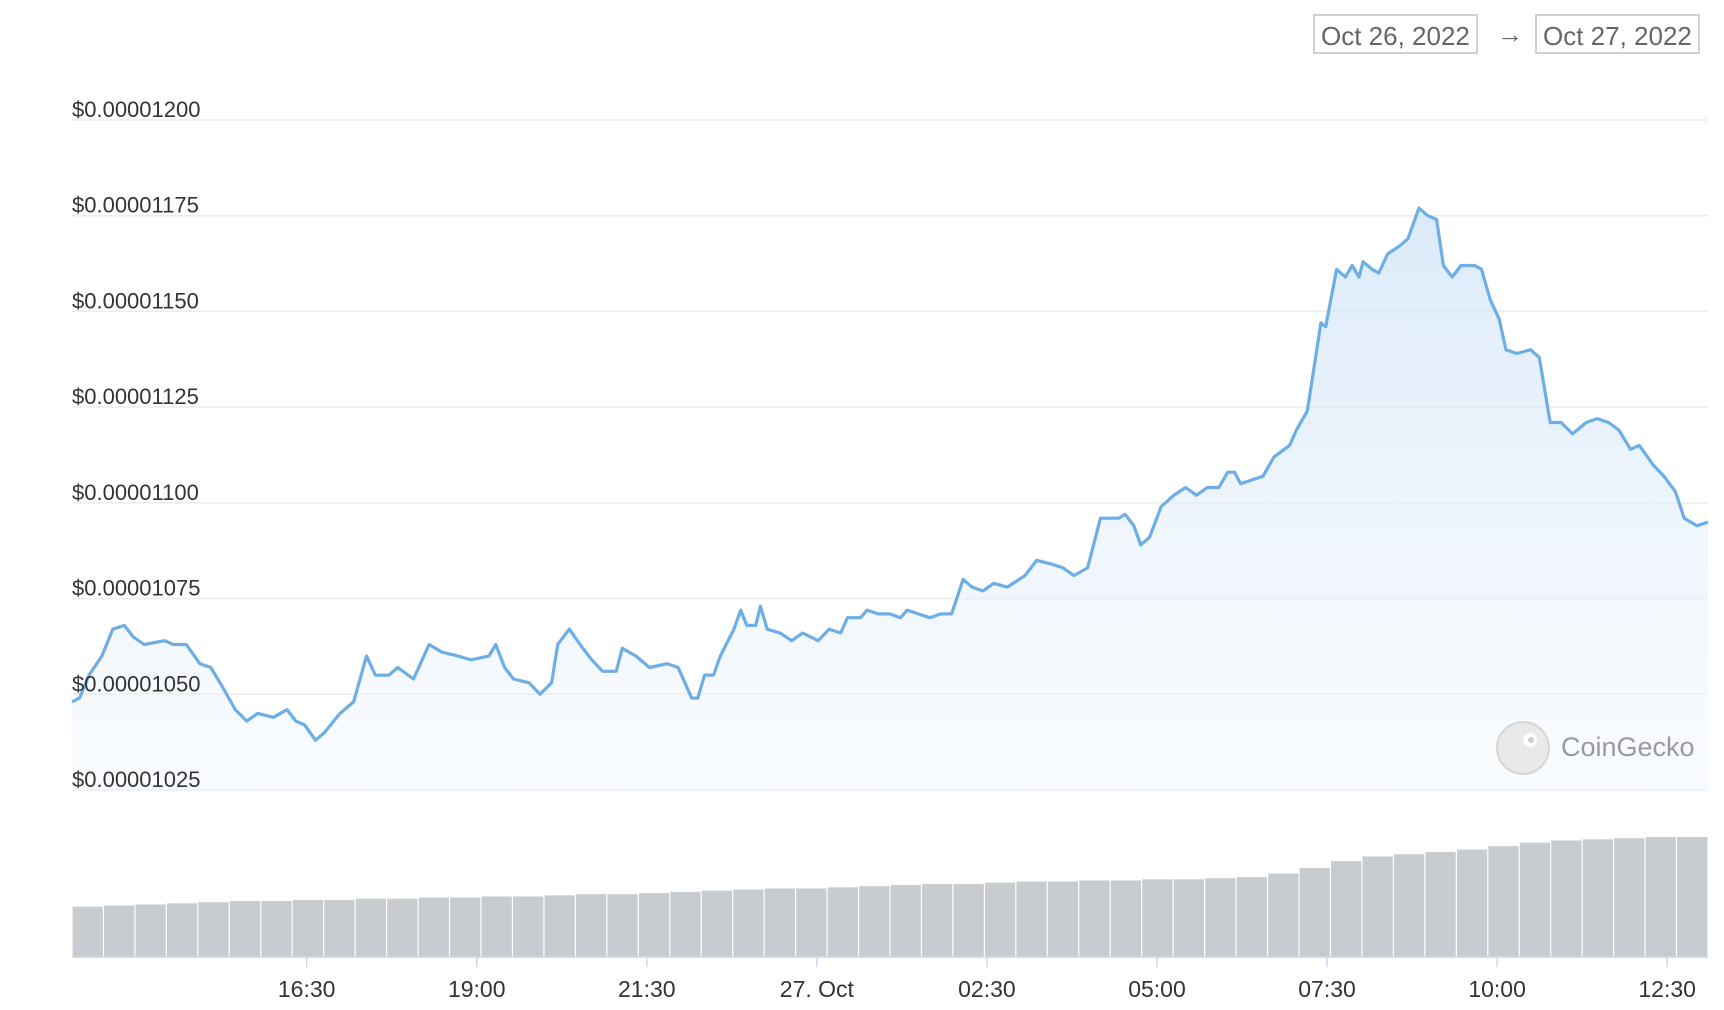 This screenshot has height=1010, width=1724. What do you see at coordinates (1510, 34) in the screenshot?
I see `date-arrow: →` at bounding box center [1510, 34].